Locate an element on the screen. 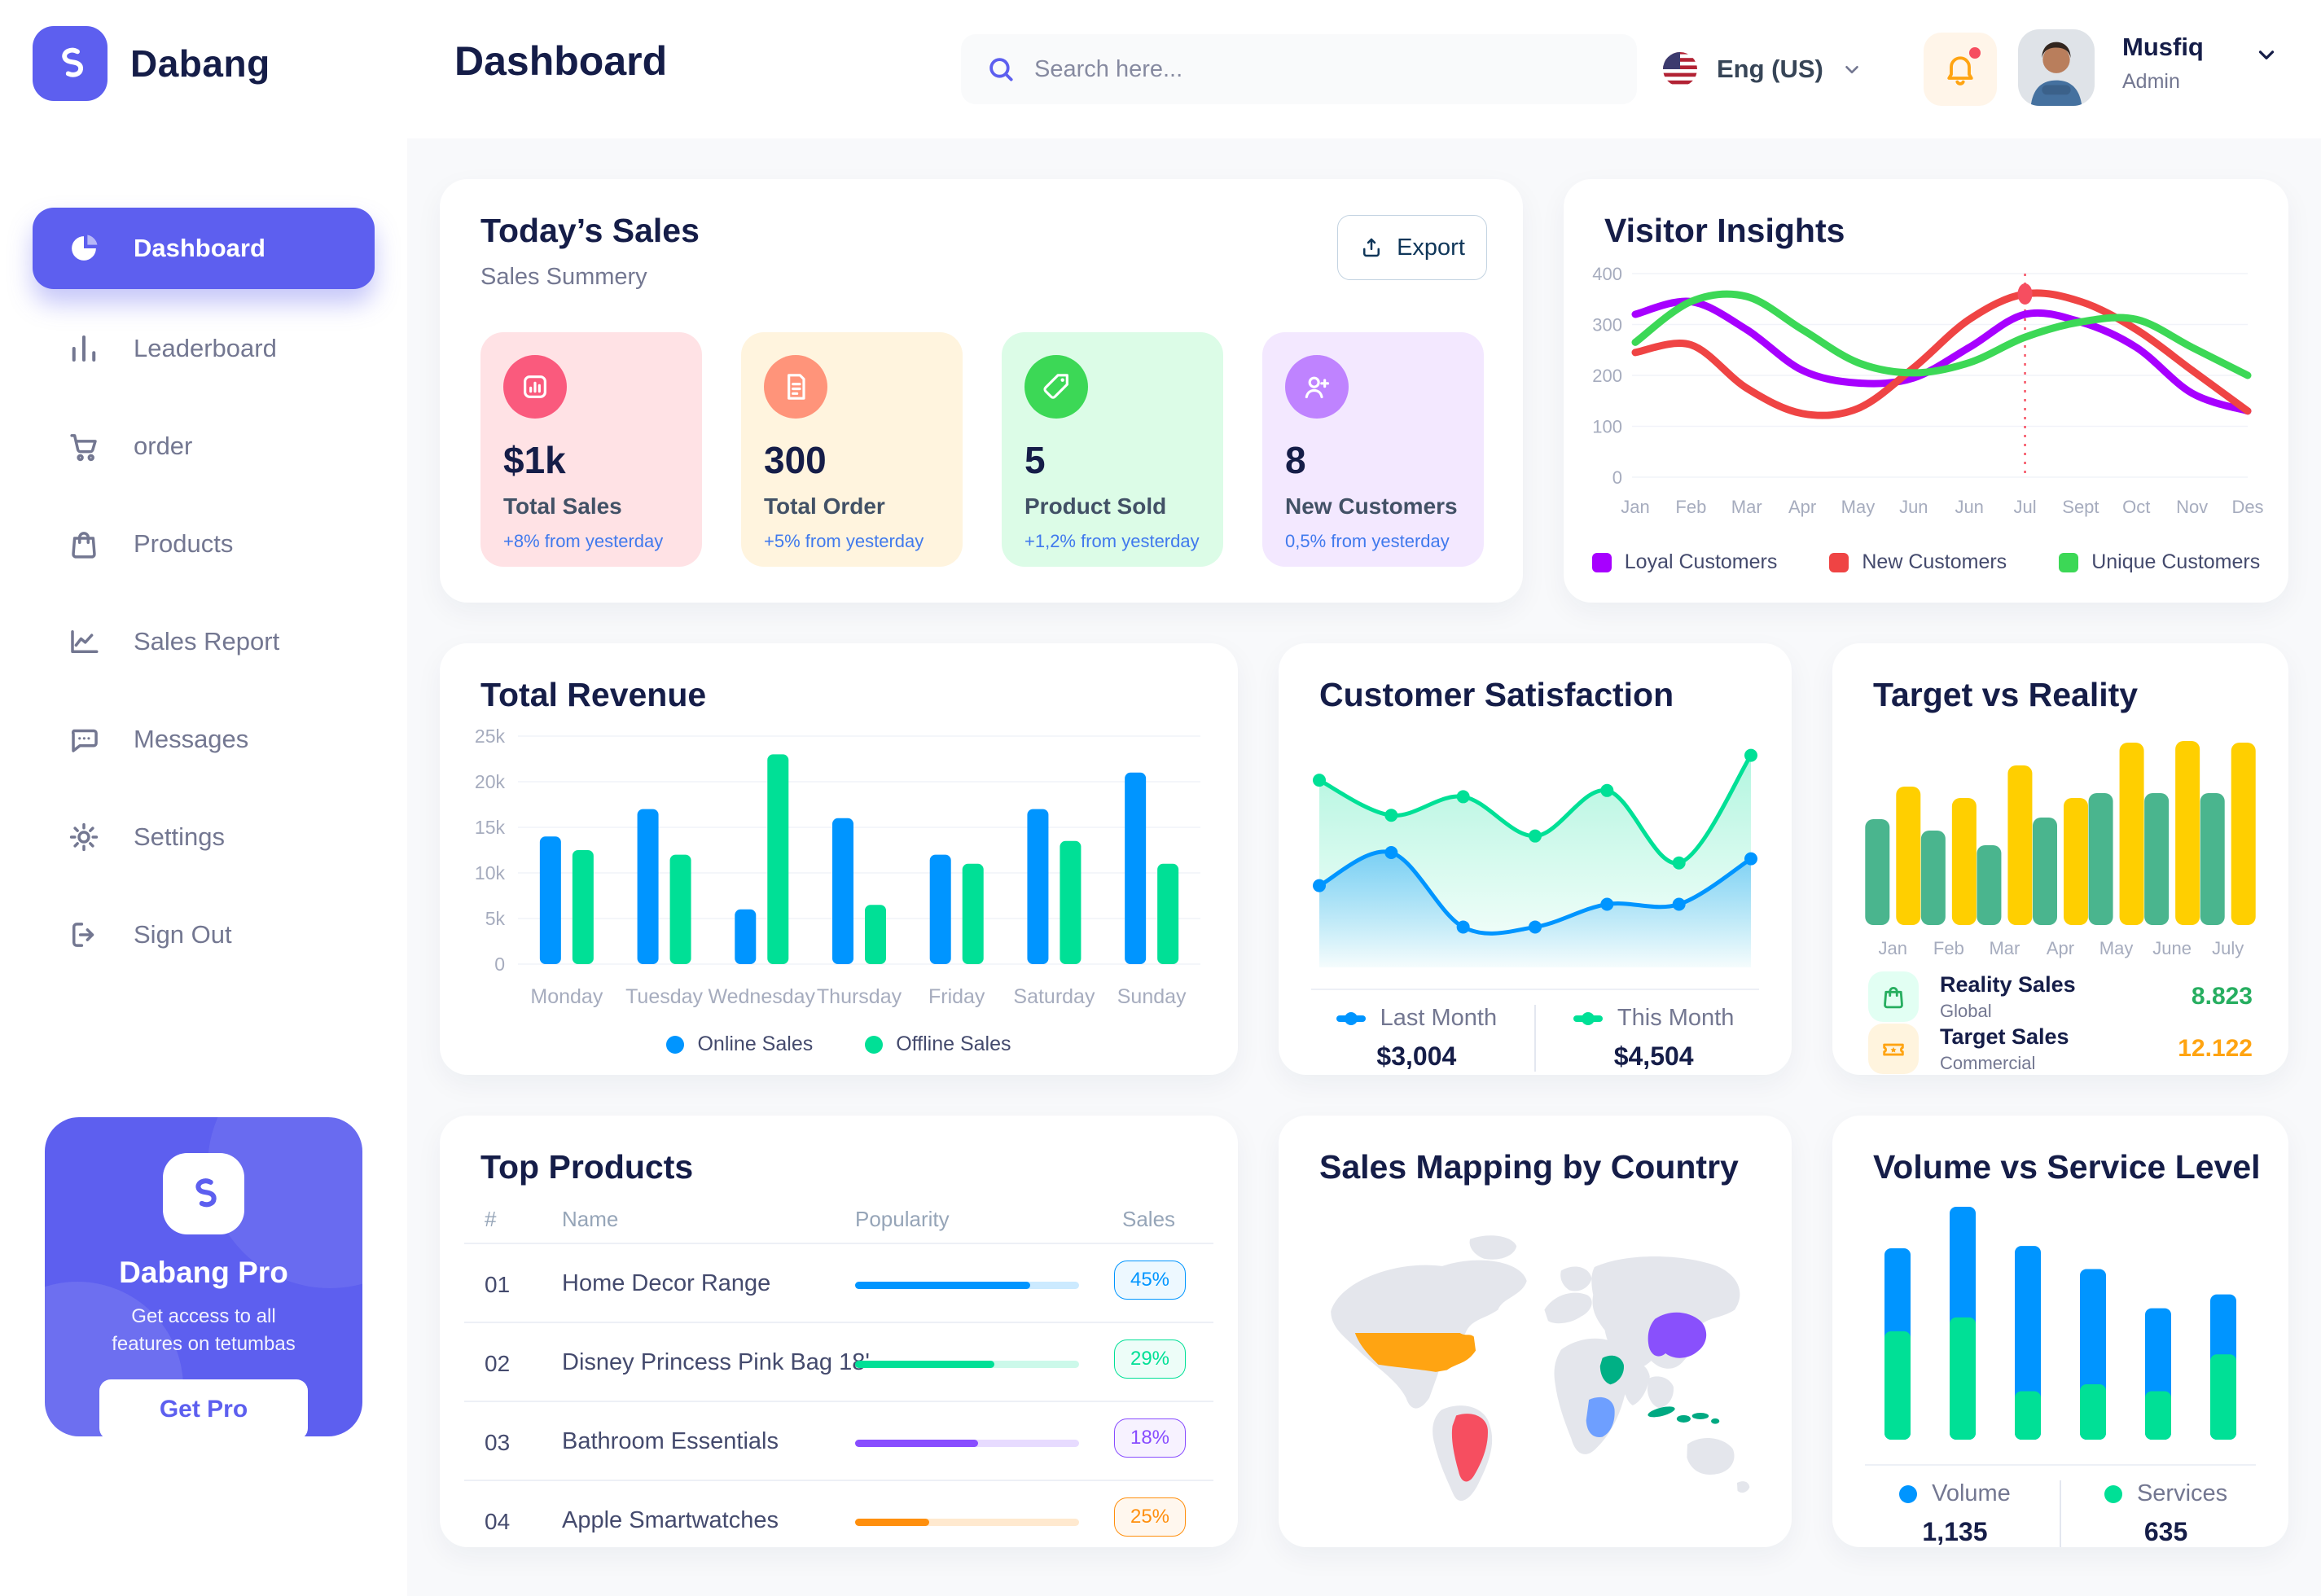 The width and height of the screenshot is (2321, 1596). table-row-home-decor: 01 Home Decor Range 45% is located at coordinates (839, 1284).